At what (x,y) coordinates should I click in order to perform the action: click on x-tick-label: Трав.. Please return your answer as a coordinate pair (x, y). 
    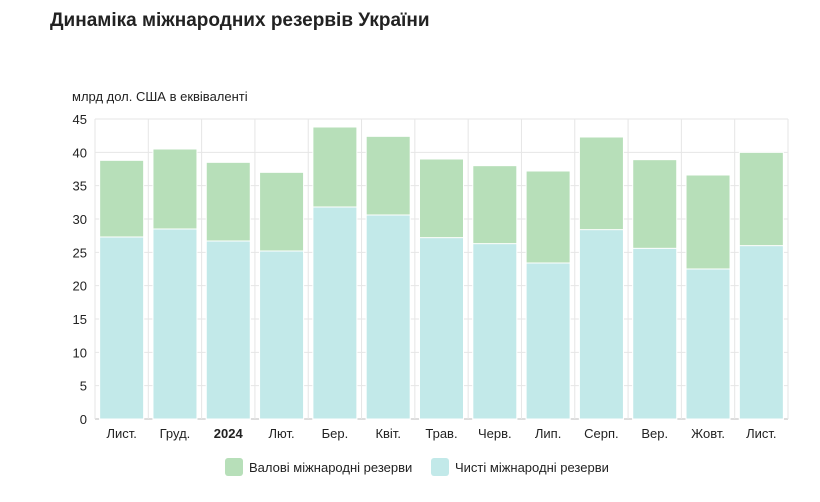
    Looking at the image, I should click on (441, 433).